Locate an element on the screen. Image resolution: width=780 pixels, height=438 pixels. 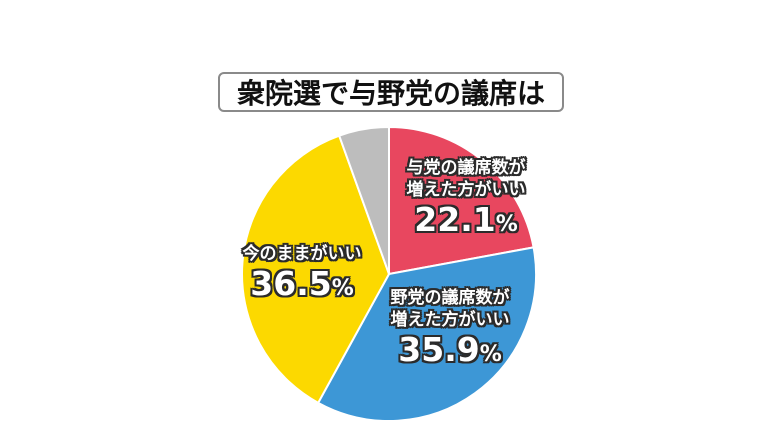
slice-label-opposition-party: 野党の議席数が 増えた方がいい 35.9% is located at coordinates (450, 330).